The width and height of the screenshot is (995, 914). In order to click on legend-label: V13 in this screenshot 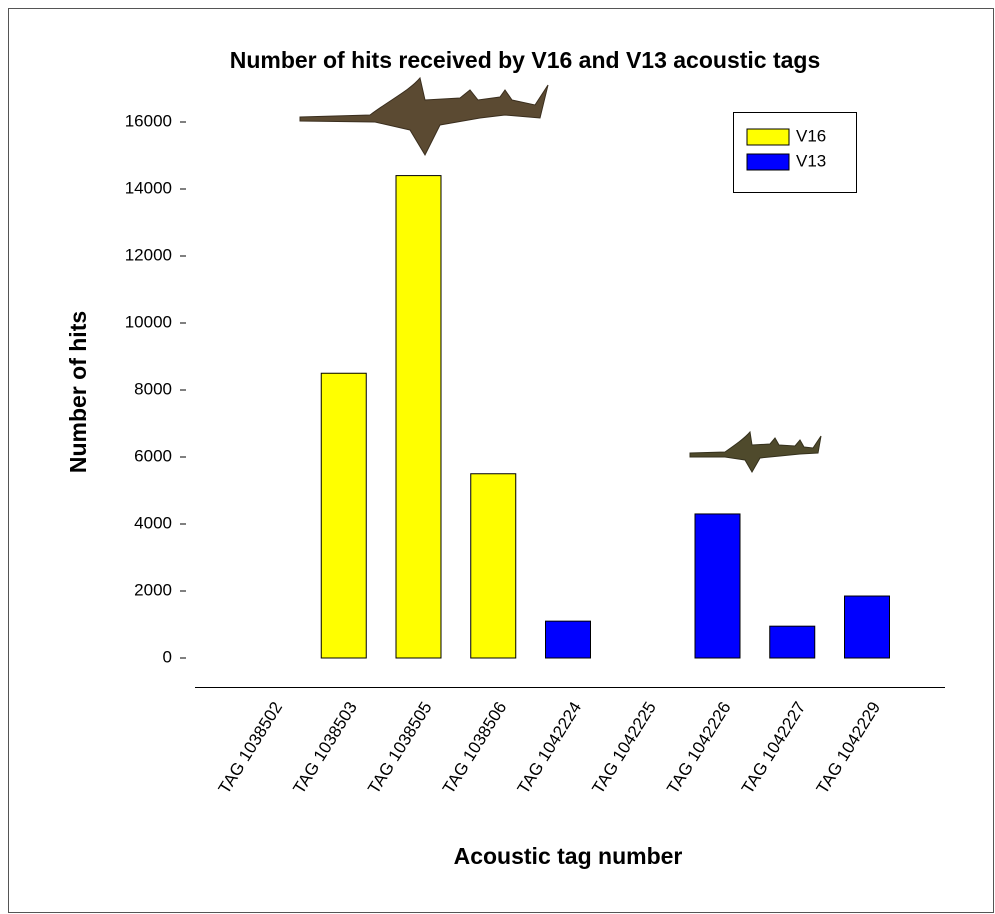, I will do `click(811, 160)`.